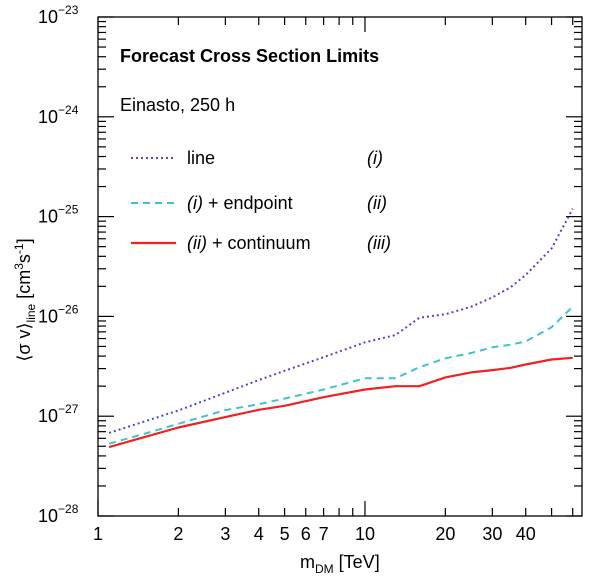 The width and height of the screenshot is (600, 583). I want to click on x-tick-label: 20, so click(445, 534).